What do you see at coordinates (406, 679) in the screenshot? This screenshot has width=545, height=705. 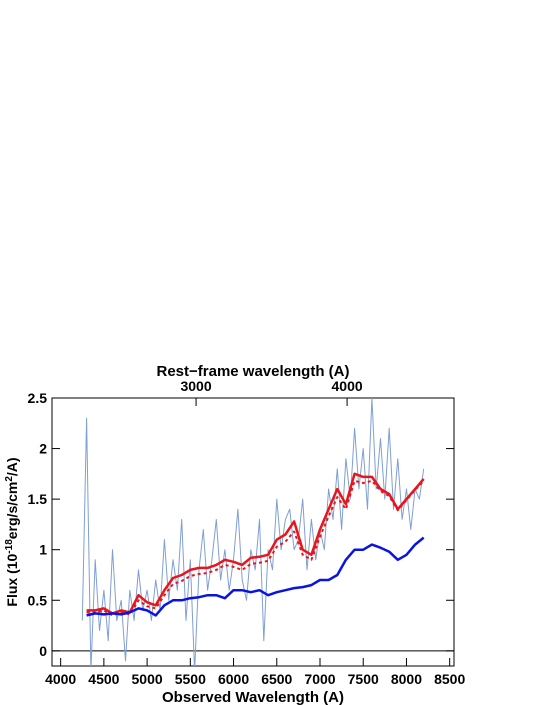 I see `x-tick-label: 8000` at bounding box center [406, 679].